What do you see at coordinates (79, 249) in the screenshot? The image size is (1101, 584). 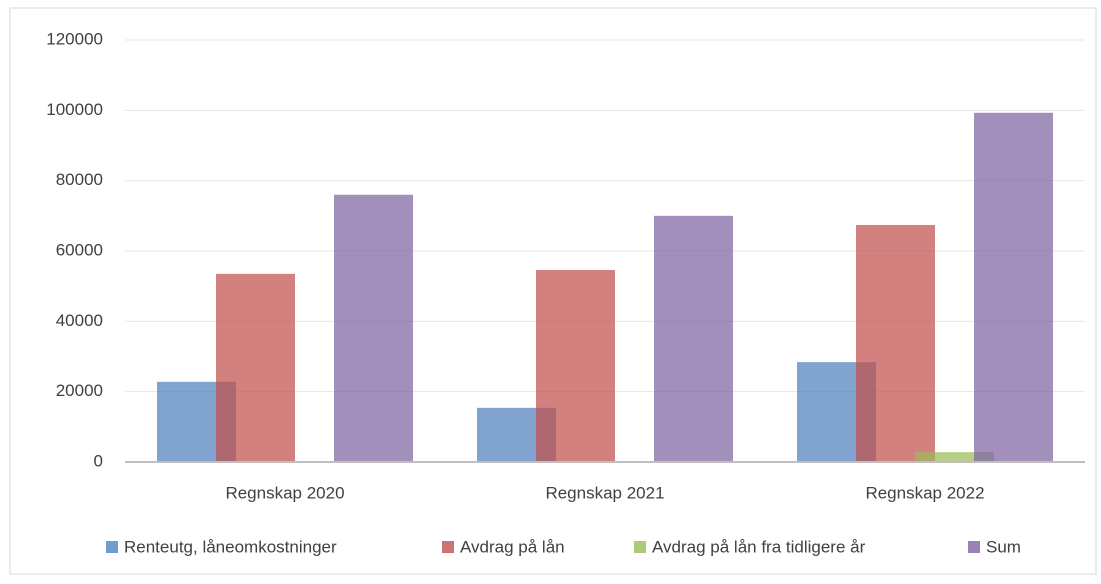 I see `y-tick-label: 60000` at bounding box center [79, 249].